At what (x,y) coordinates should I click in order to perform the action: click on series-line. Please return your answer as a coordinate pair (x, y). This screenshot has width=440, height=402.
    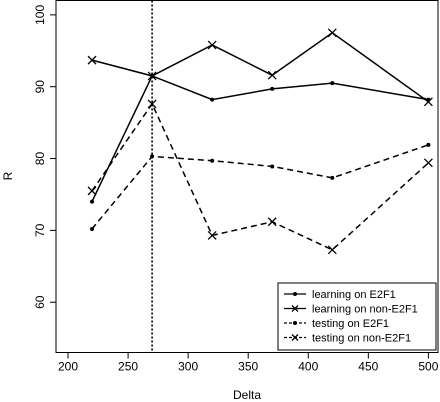
    Looking at the image, I should click on (260, 67).